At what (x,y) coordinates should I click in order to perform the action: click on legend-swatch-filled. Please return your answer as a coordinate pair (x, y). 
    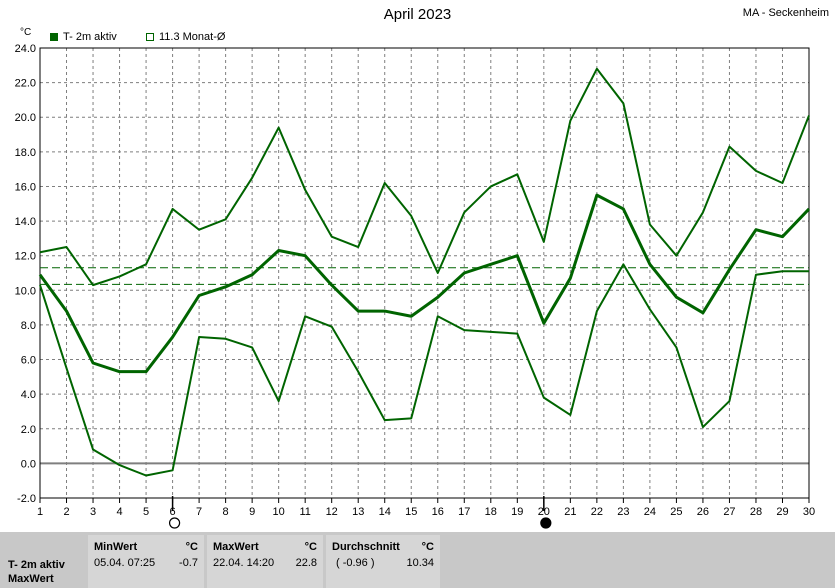
    Looking at the image, I should click on (54, 37).